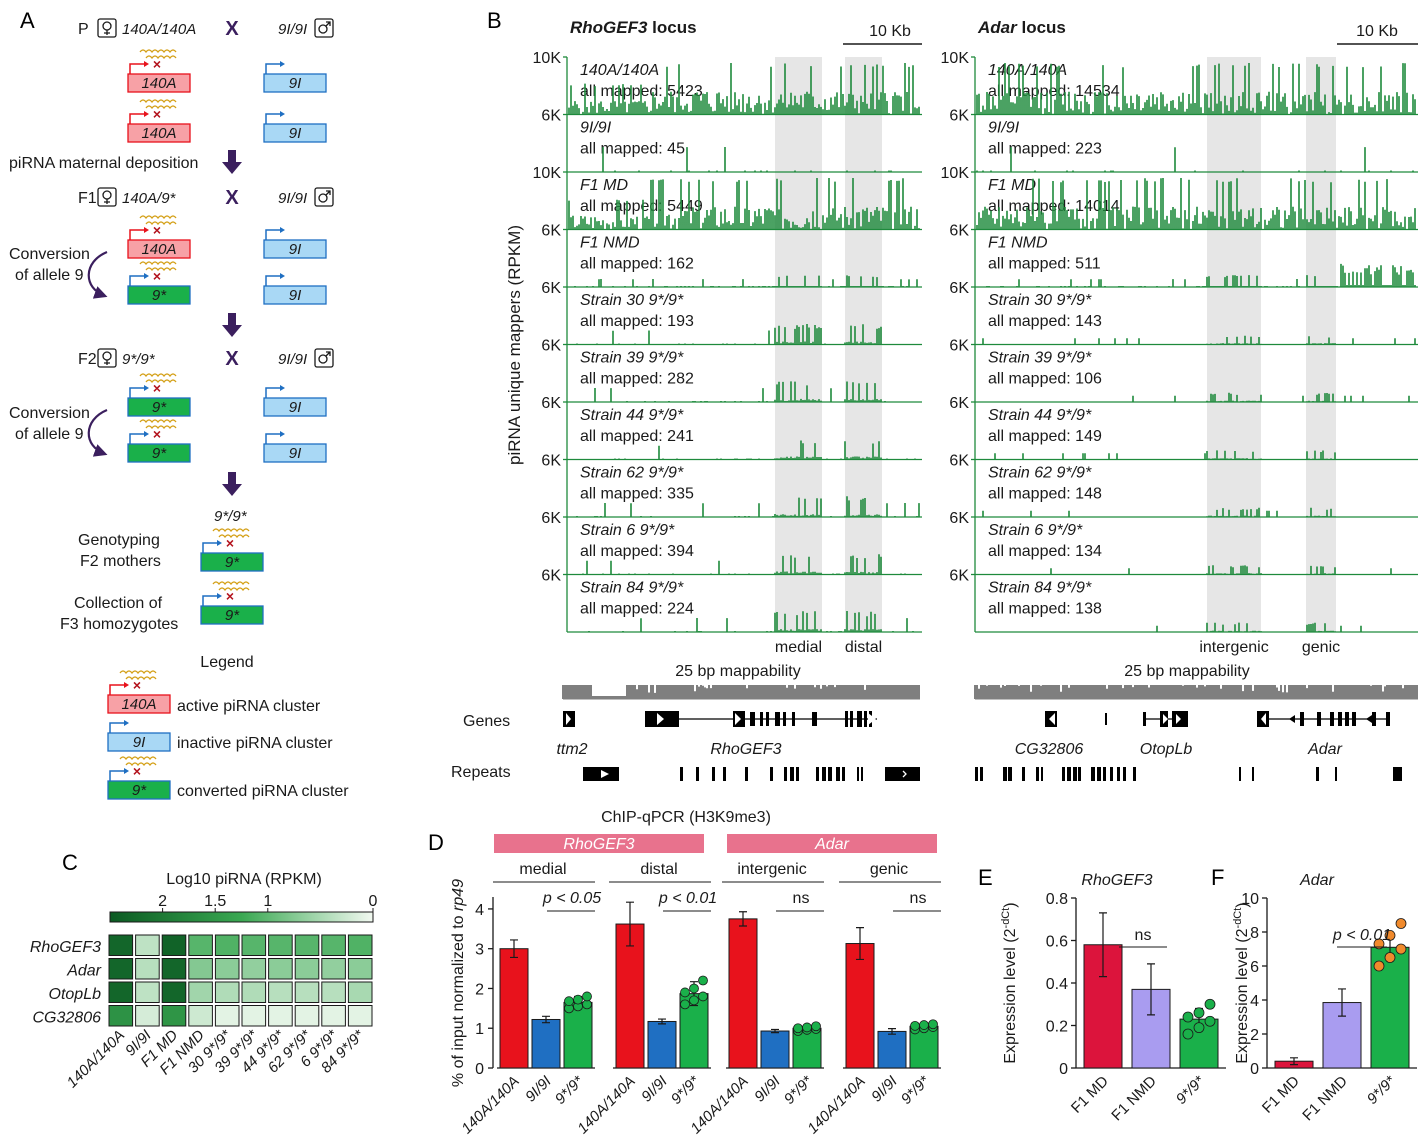 The image size is (1428, 1141). I want to click on d-ytick-label: 0, so click(479, 1069).